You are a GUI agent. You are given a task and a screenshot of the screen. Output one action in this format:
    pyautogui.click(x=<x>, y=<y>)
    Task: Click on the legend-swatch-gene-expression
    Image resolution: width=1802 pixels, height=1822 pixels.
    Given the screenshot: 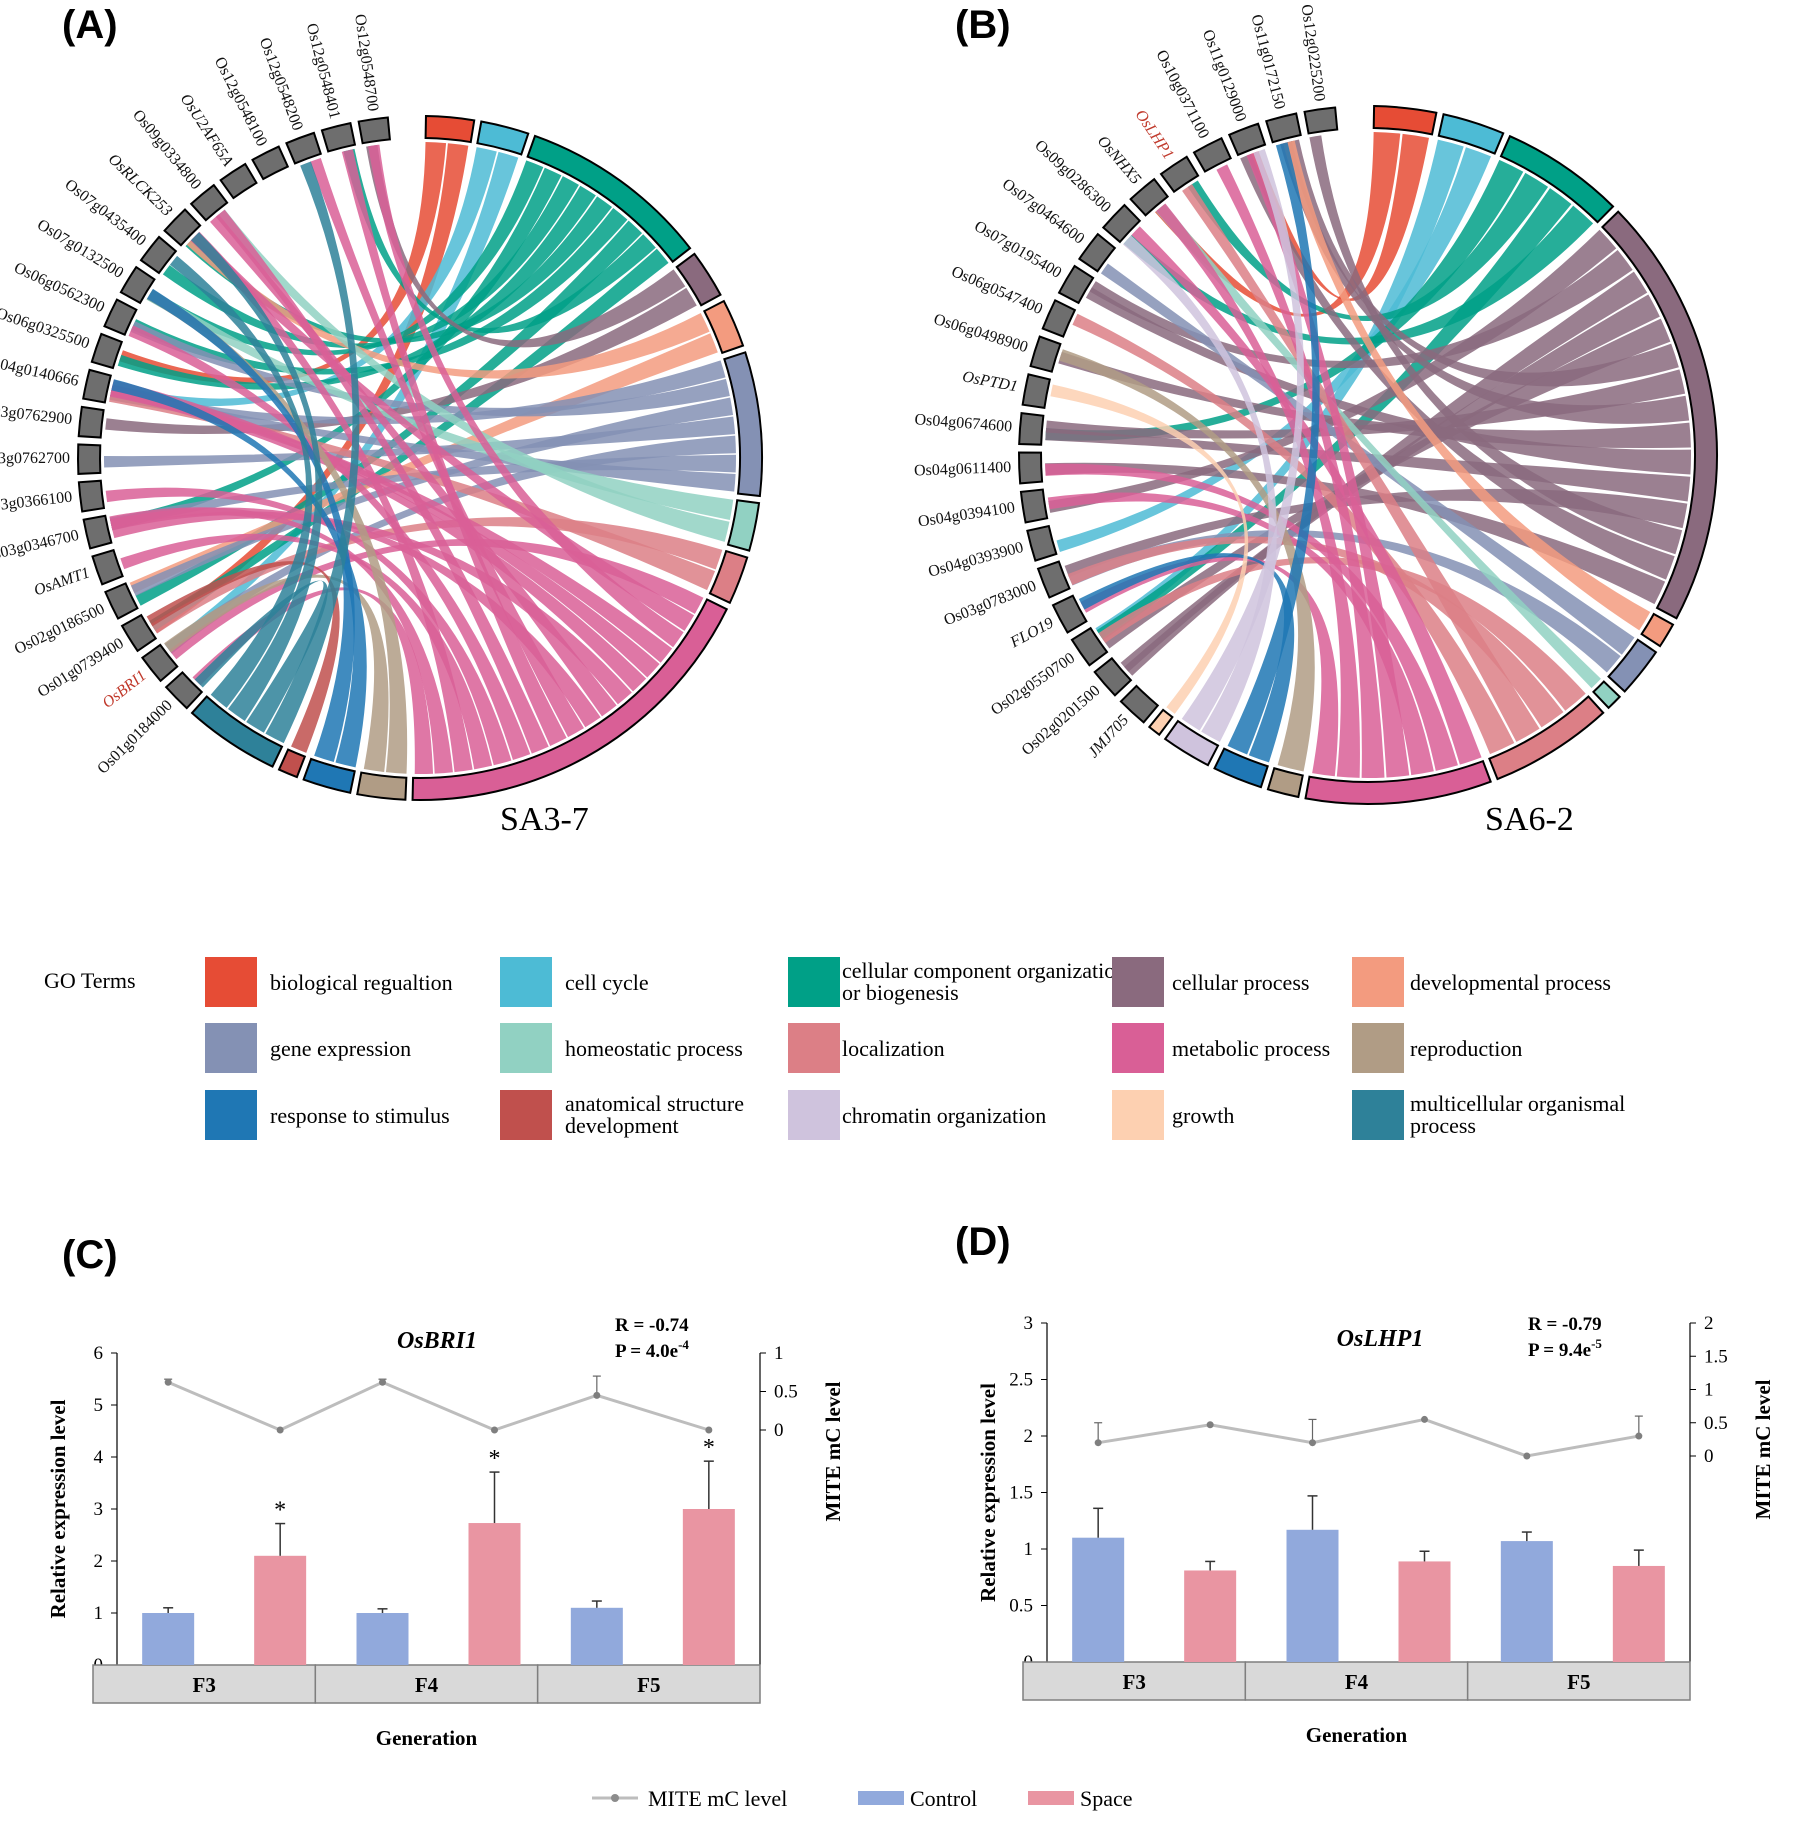 What is the action you would take?
    pyautogui.click(x=231, y=1048)
    